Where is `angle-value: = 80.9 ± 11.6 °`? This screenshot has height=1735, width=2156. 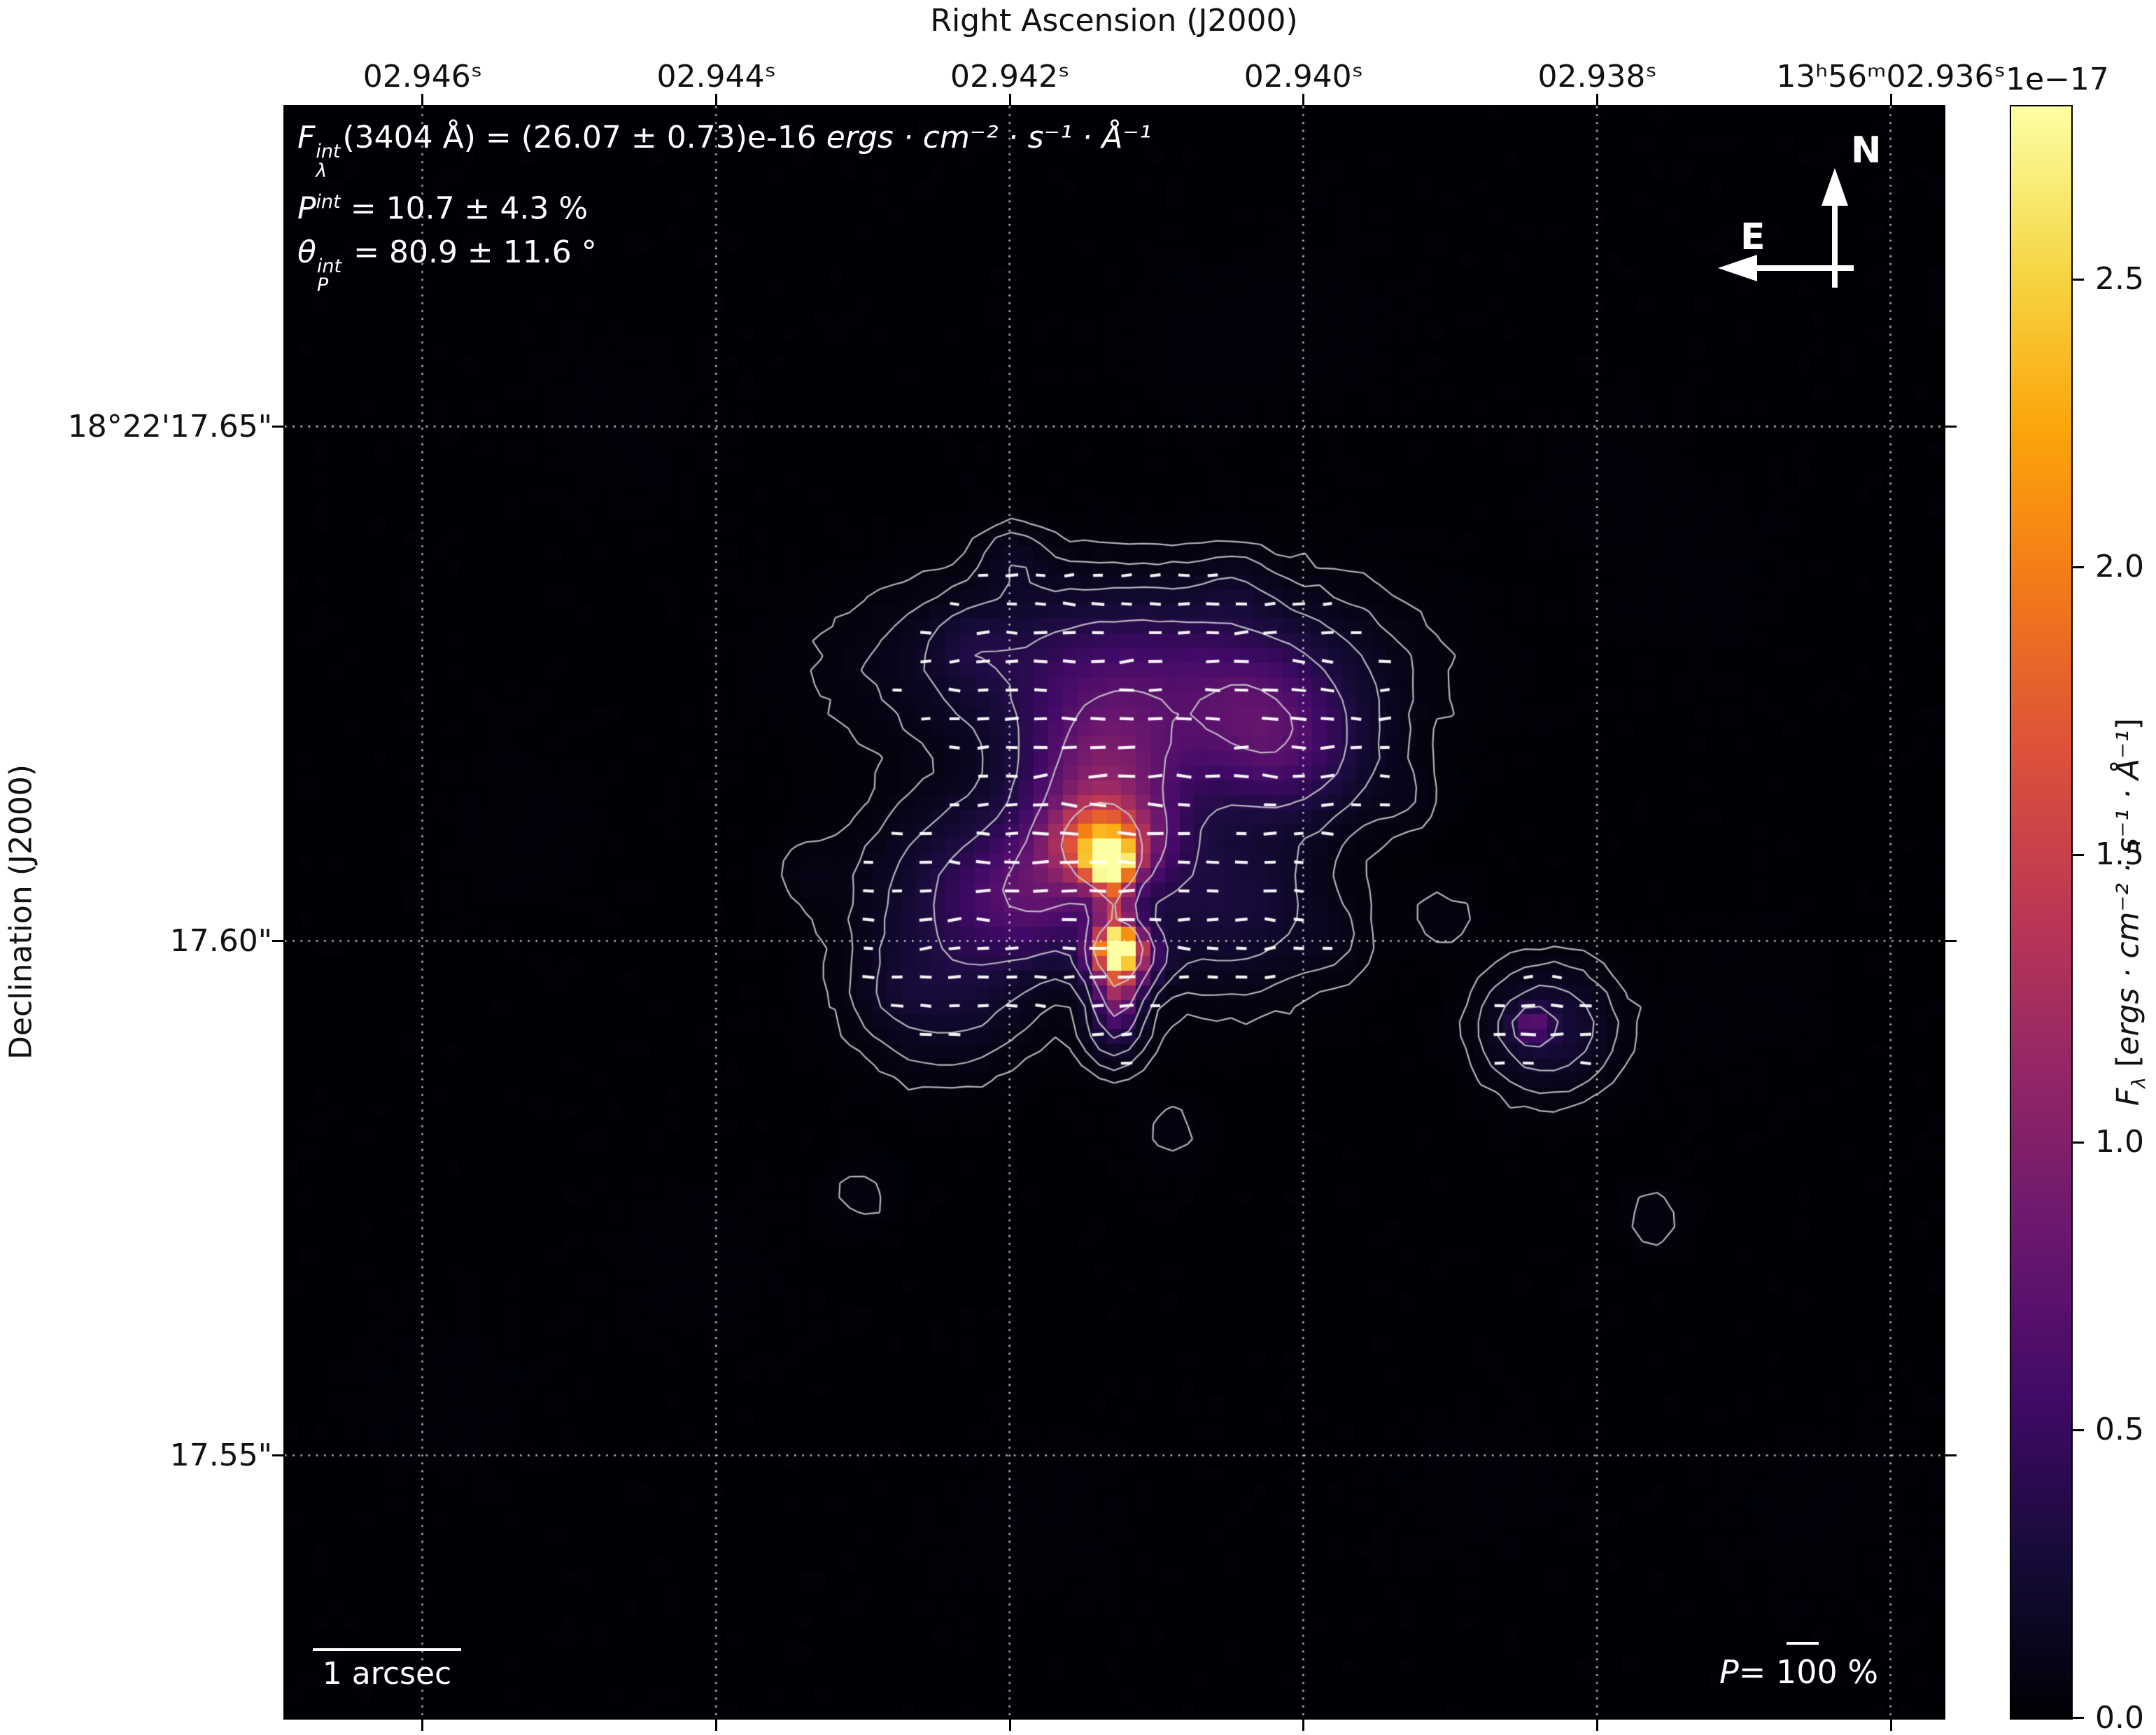
angle-value: = 80.9 ± 11.6 ° is located at coordinates (470, 252).